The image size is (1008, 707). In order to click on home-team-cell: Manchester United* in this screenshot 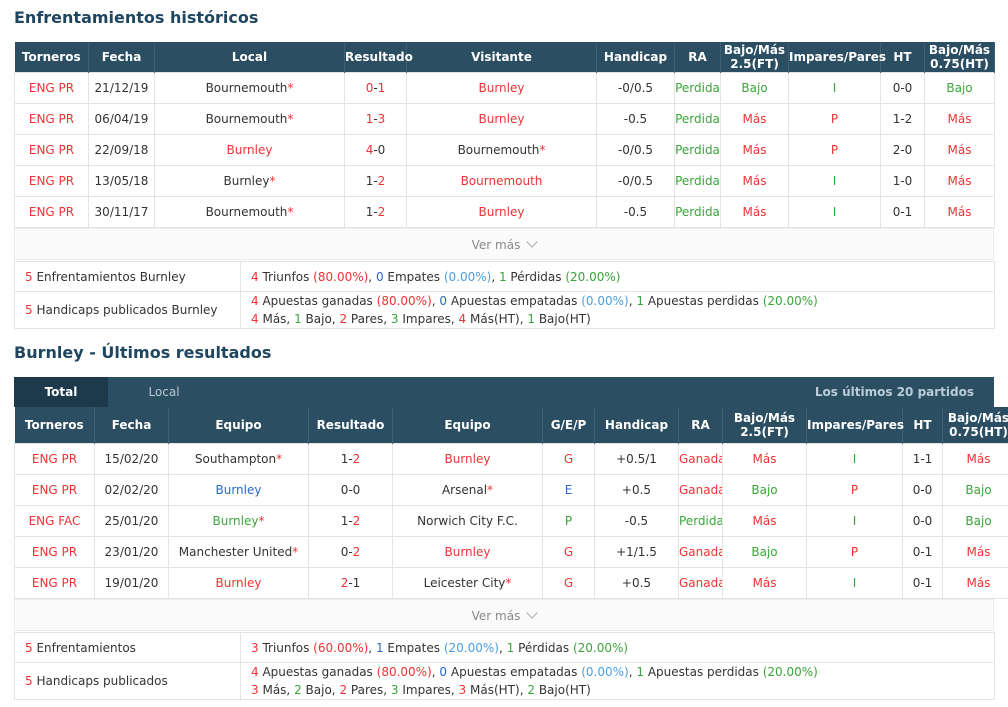, I will do `click(238, 551)`.